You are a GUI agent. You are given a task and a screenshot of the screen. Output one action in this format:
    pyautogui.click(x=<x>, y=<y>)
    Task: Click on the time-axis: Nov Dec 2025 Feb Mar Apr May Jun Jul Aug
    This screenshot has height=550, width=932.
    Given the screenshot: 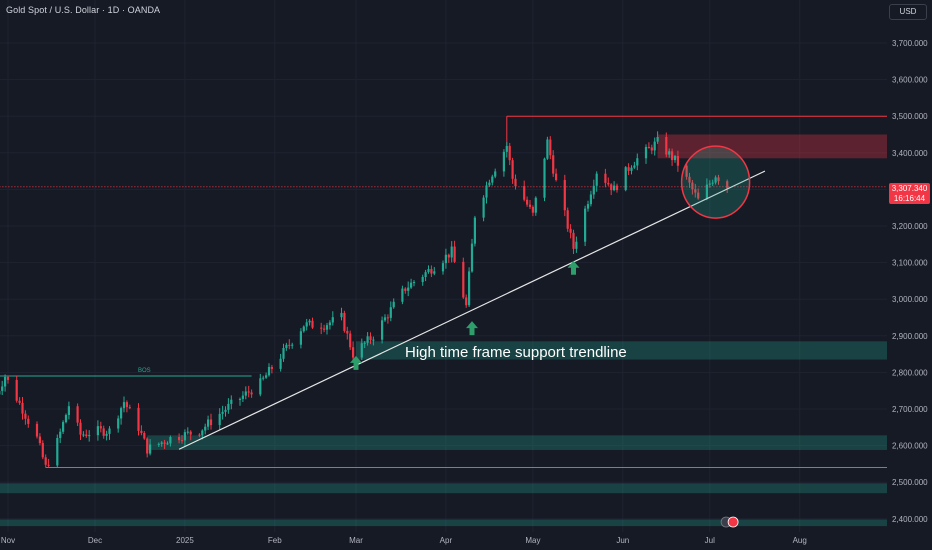 What is the action you would take?
    pyautogui.click(x=404, y=540)
    